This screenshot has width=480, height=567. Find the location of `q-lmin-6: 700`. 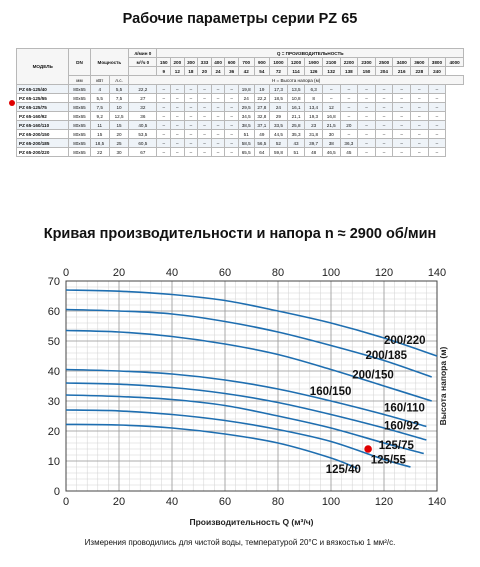

q-lmin-6: 700 is located at coordinates (246, 62).